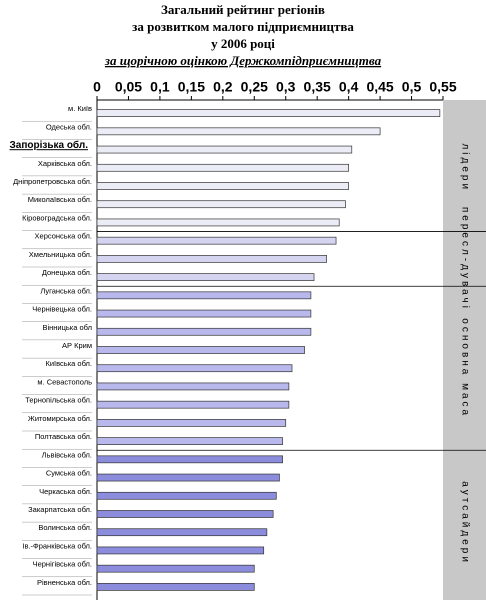 This screenshot has height=605, width=486. What do you see at coordinates (64, 381) in the screenshot?
I see `category-label: м. Севастополь` at bounding box center [64, 381].